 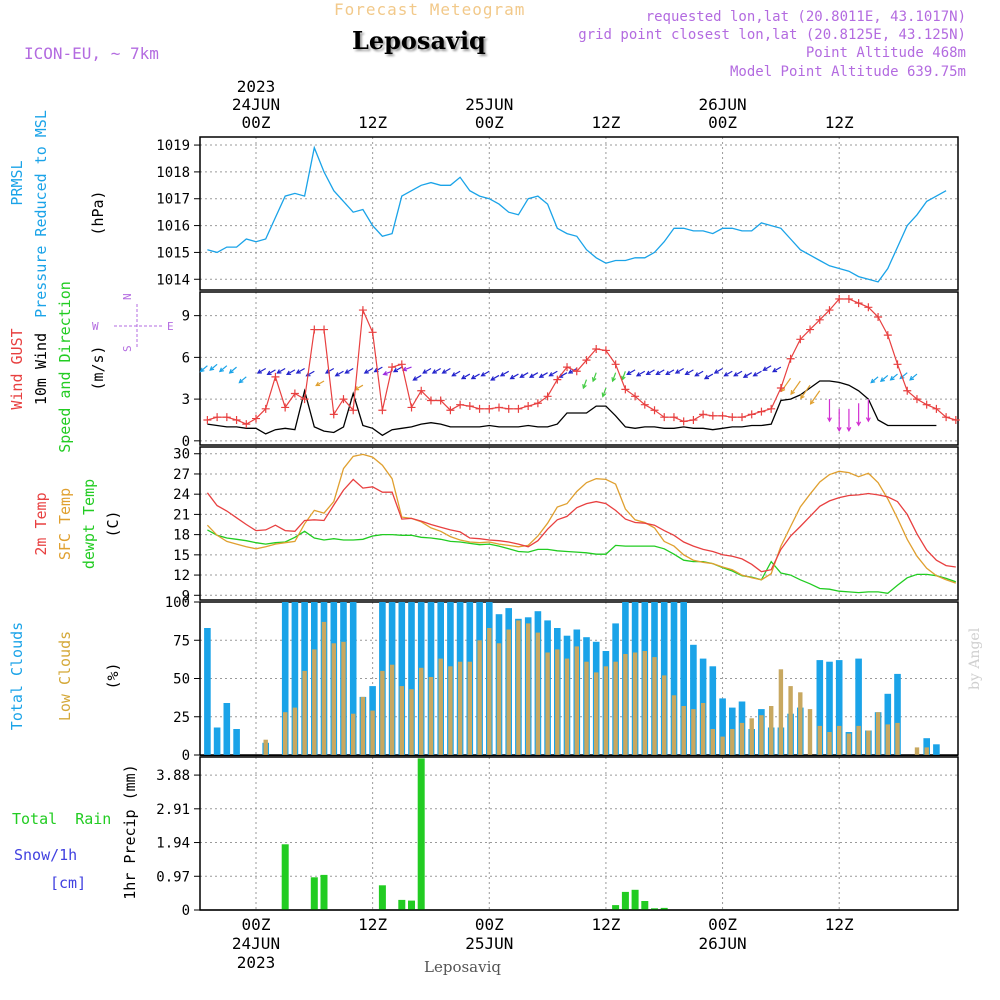 What do you see at coordinates (581, 361) in the screenshot?
I see `wind-gust-line` at bounding box center [581, 361].